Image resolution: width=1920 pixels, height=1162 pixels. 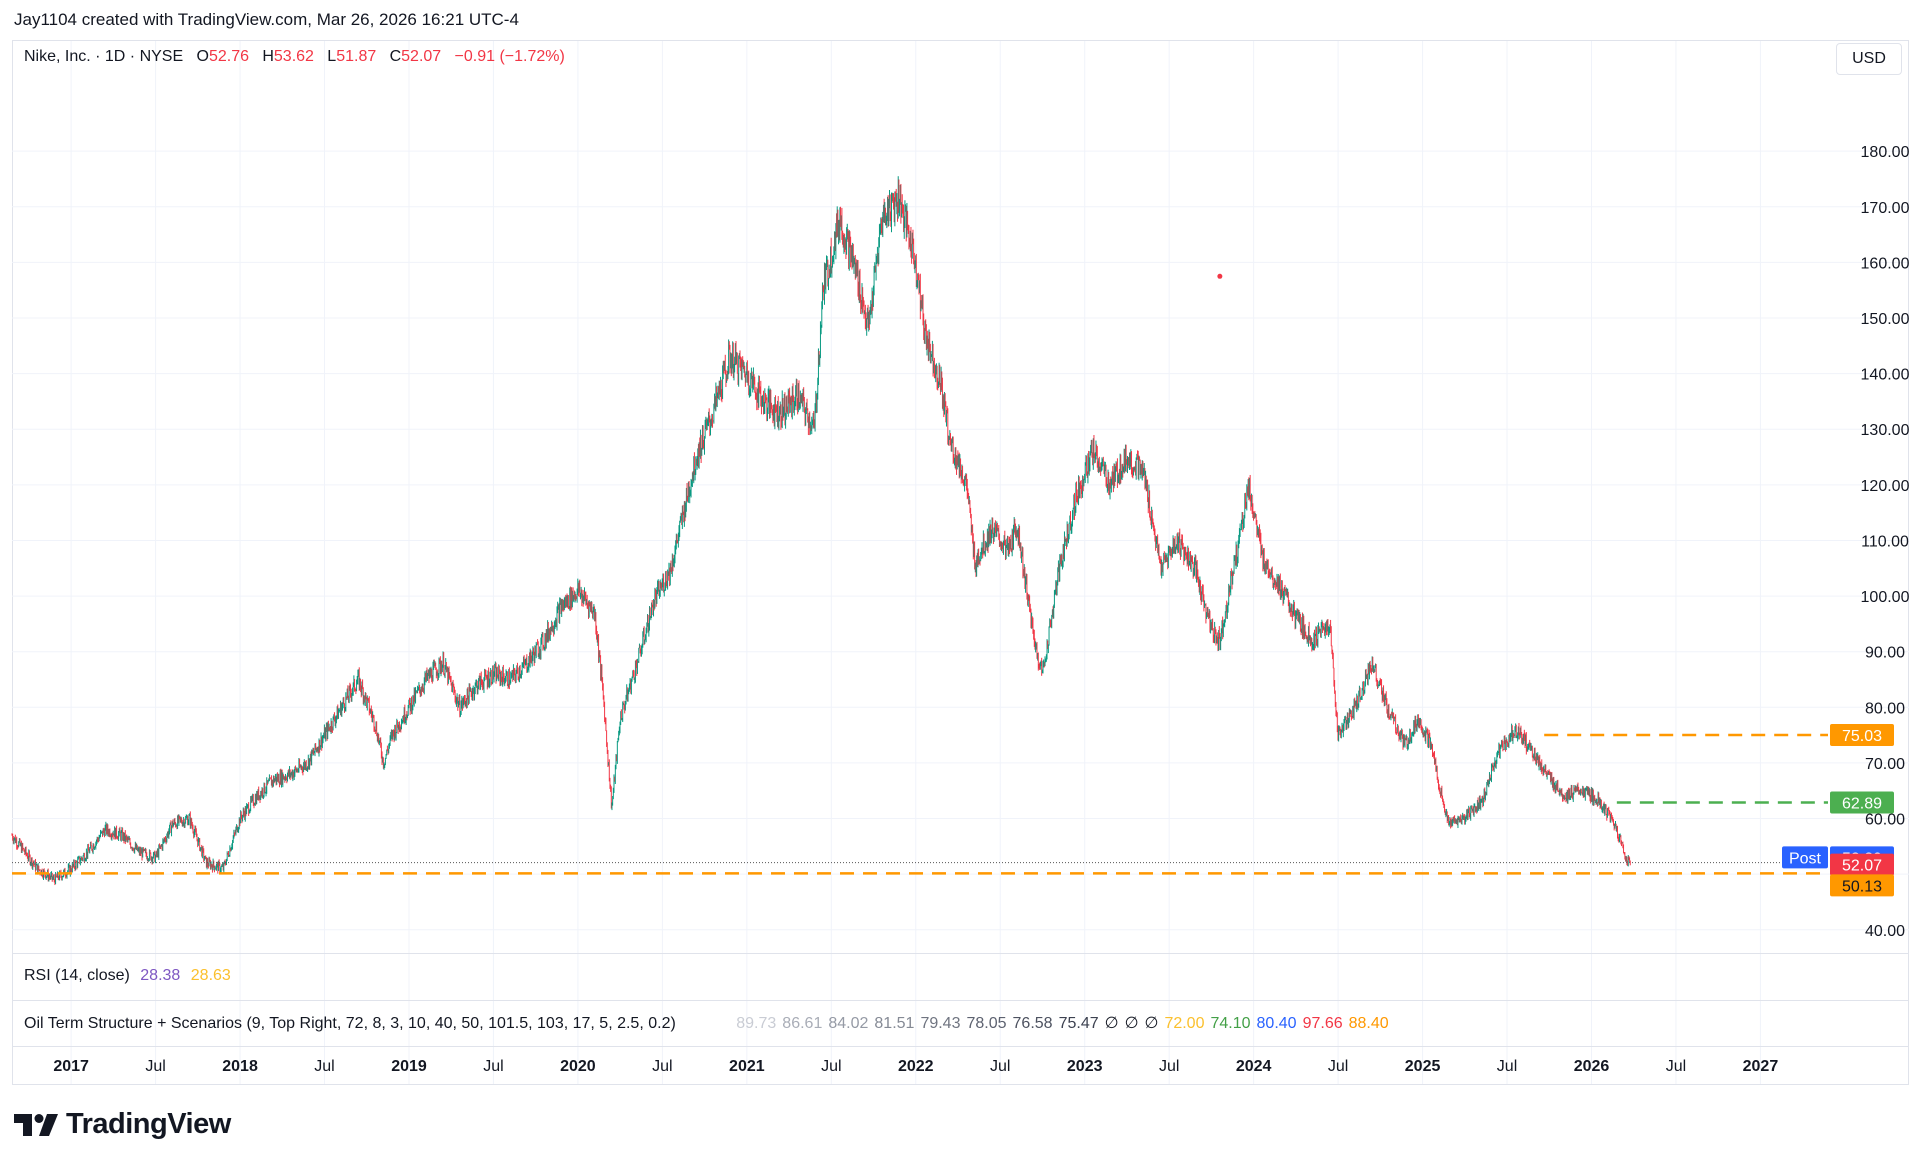 What do you see at coordinates (395, 56) in the screenshot?
I see `close-label: C` at bounding box center [395, 56].